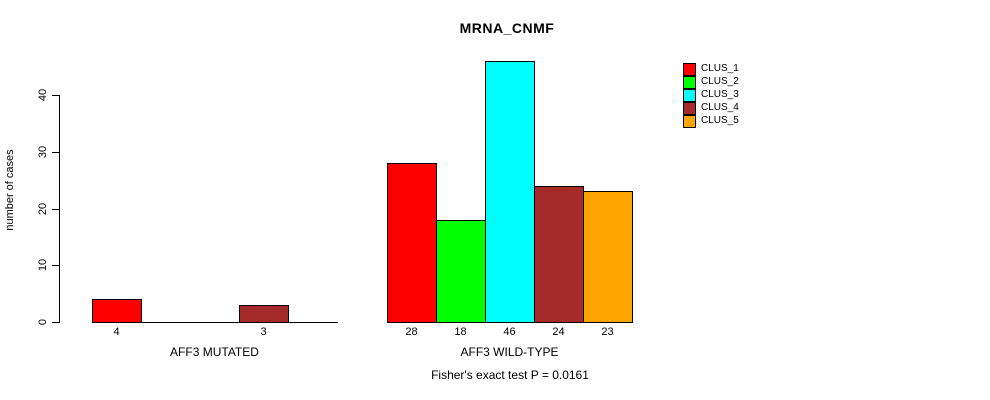  I want to click on bar-value-label: 28, so click(411, 332).